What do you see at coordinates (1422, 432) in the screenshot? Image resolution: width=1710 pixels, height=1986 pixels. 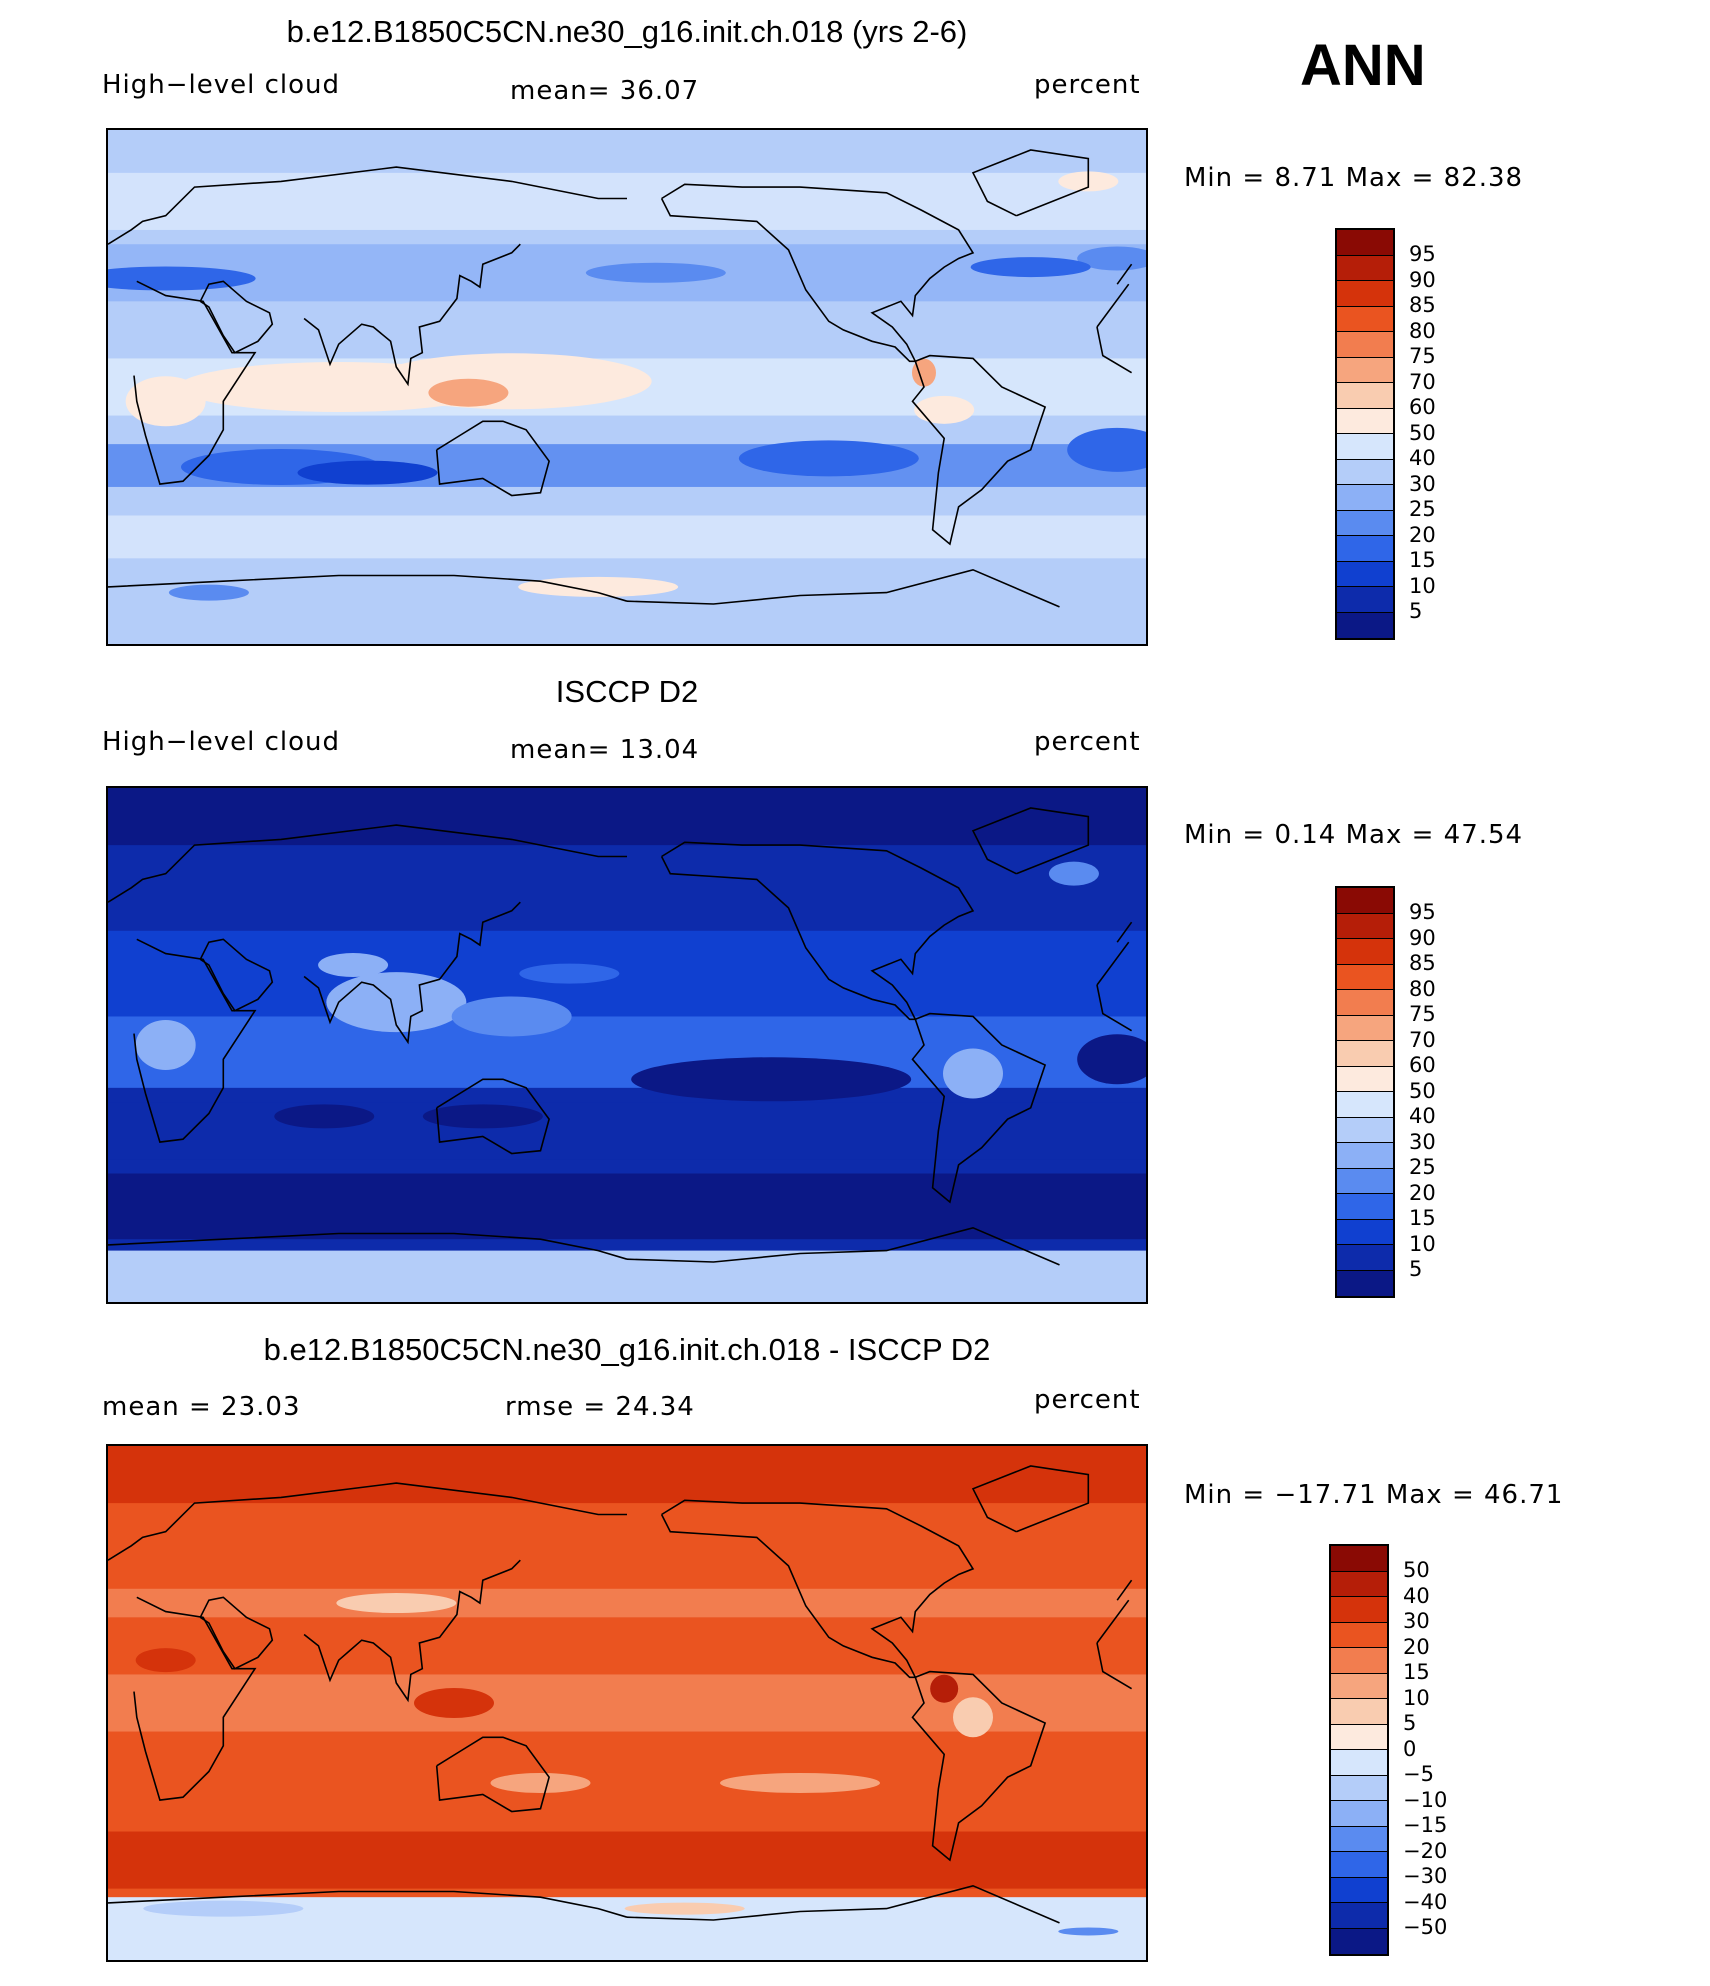 I see `colorbar-tick-label: 50` at bounding box center [1422, 432].